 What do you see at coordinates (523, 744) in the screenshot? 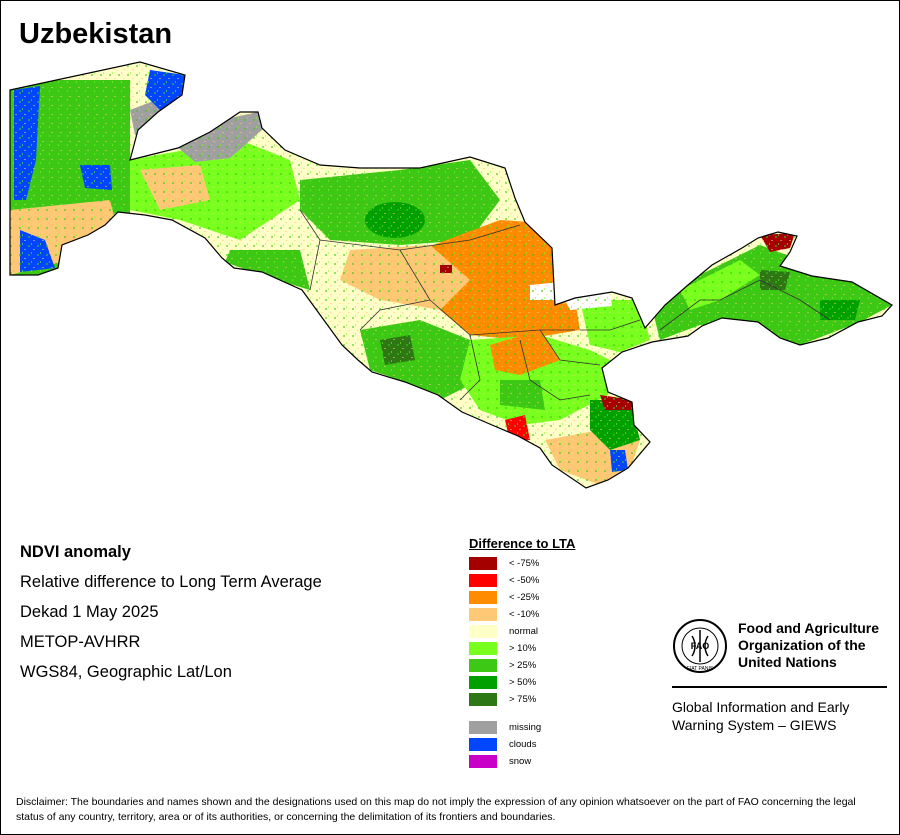
I see `legend-label: clouds` at bounding box center [523, 744].